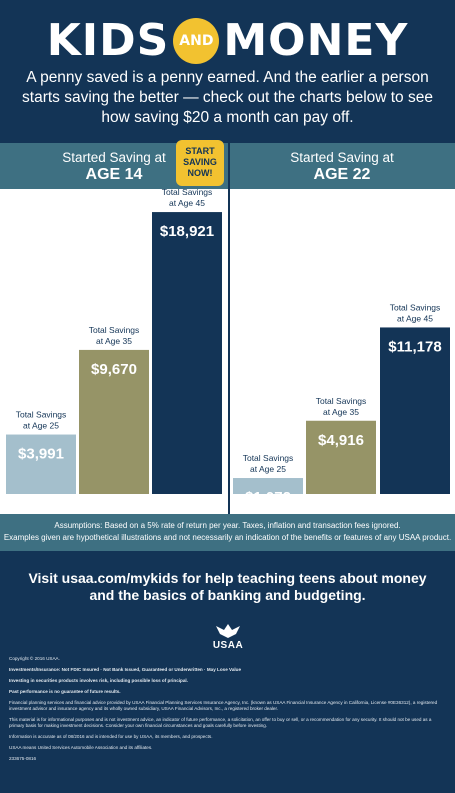 The image size is (455, 793). Describe the element at coordinates (227, 595) in the screenshot. I see `cta-line-2: and the basics of banking and budgeting.` at that location.